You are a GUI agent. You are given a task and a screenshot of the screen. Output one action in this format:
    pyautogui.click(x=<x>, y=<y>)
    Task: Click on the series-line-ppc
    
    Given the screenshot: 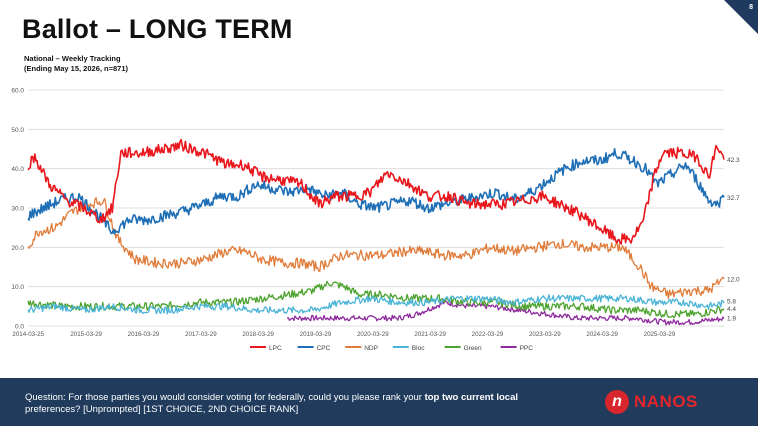 What is the action you would take?
    pyautogui.click(x=505, y=312)
    